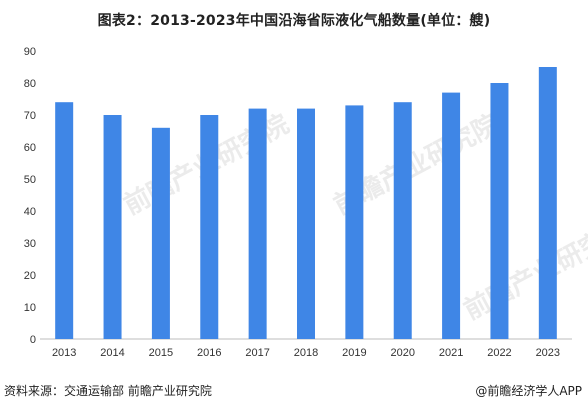  I want to click on x-tick-label: 2020, so click(402, 353).